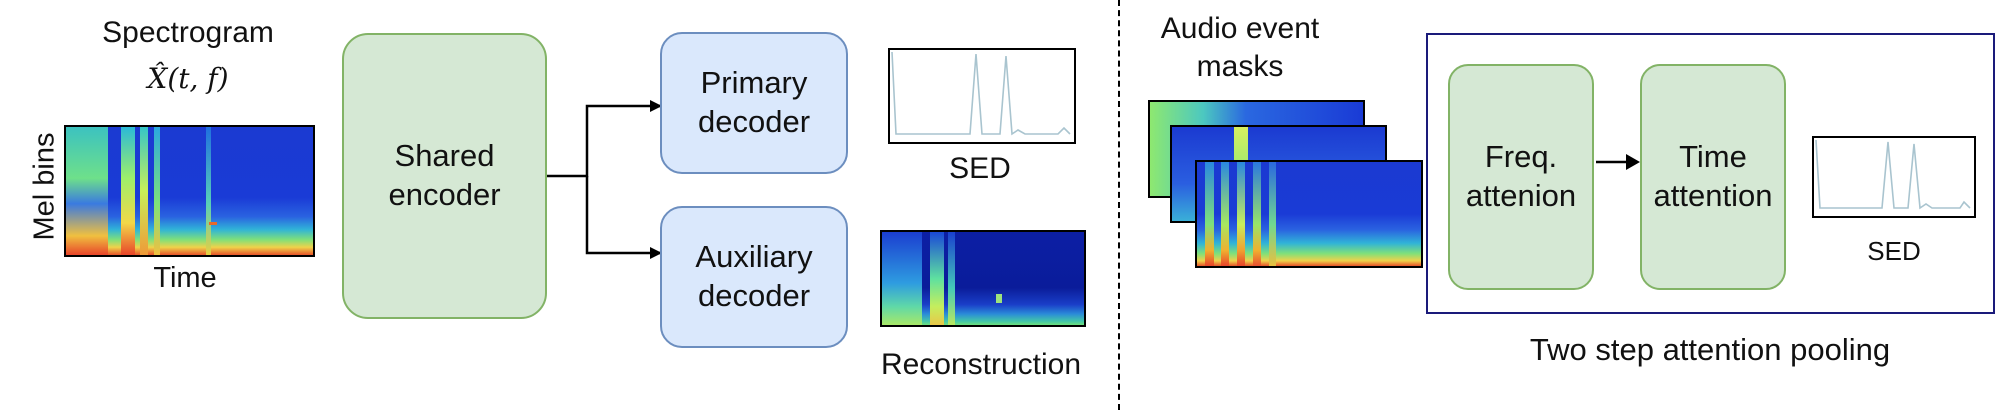 This screenshot has height=410, width=2009. What do you see at coordinates (1521, 177) in the screenshot?
I see `freq-attention-block: Freq. attenion` at bounding box center [1521, 177].